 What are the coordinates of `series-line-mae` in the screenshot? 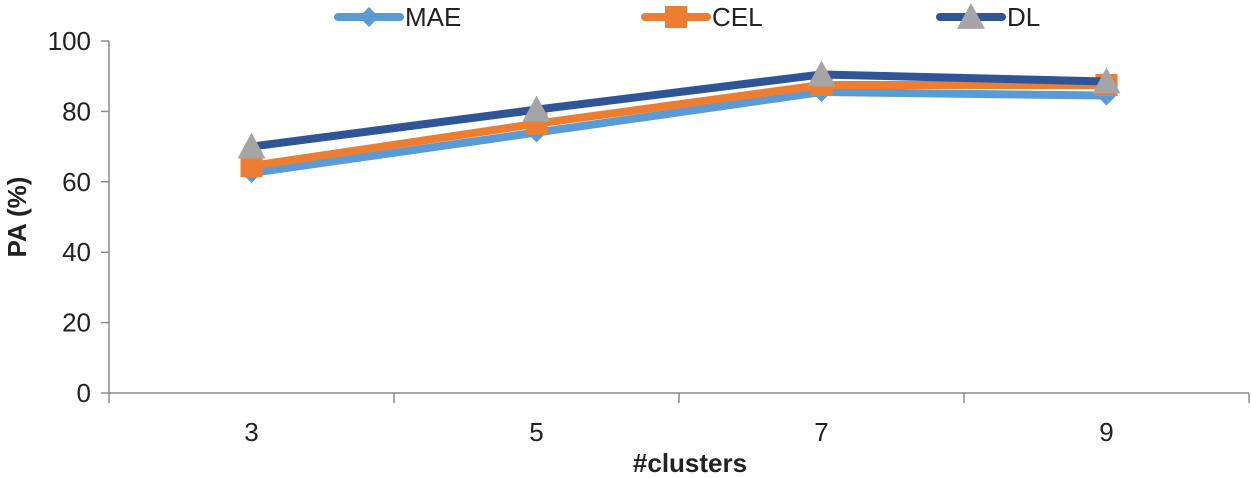 It's located at (679, 132).